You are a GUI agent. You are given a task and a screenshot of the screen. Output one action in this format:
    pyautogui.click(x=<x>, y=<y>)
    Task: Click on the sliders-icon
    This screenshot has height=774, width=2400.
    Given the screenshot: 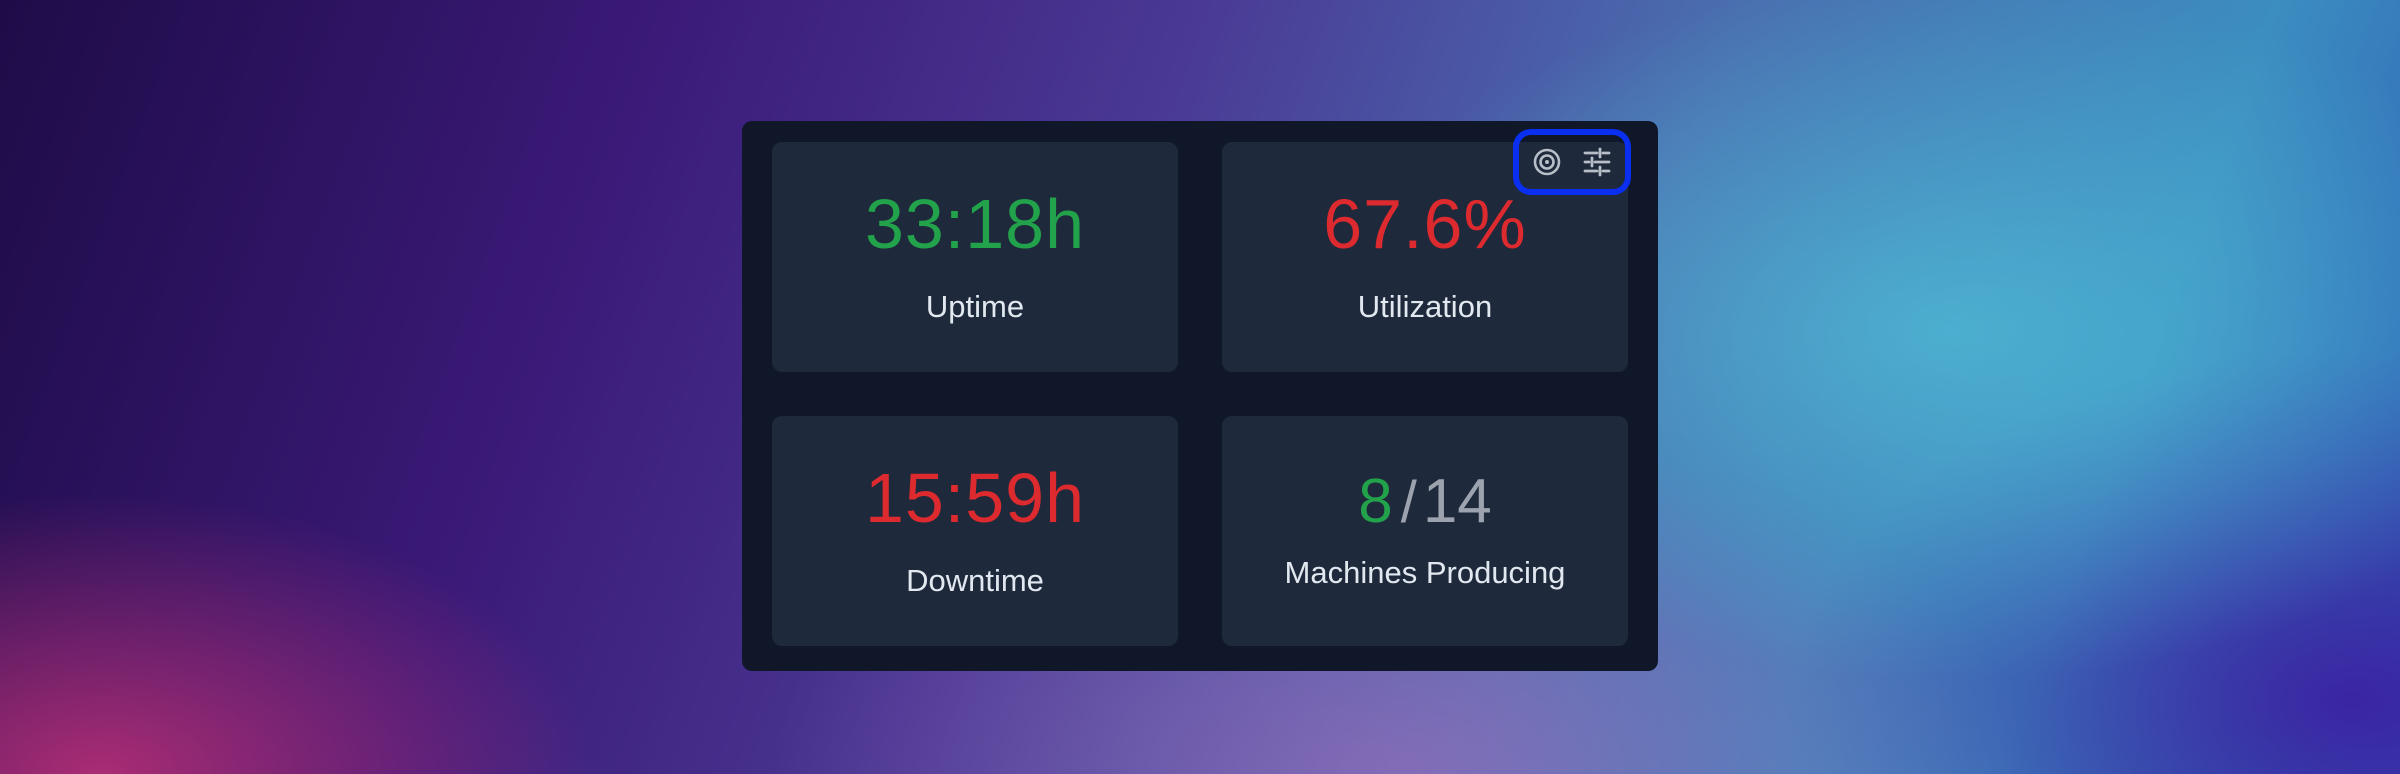 What is the action you would take?
    pyautogui.click(x=1597, y=162)
    